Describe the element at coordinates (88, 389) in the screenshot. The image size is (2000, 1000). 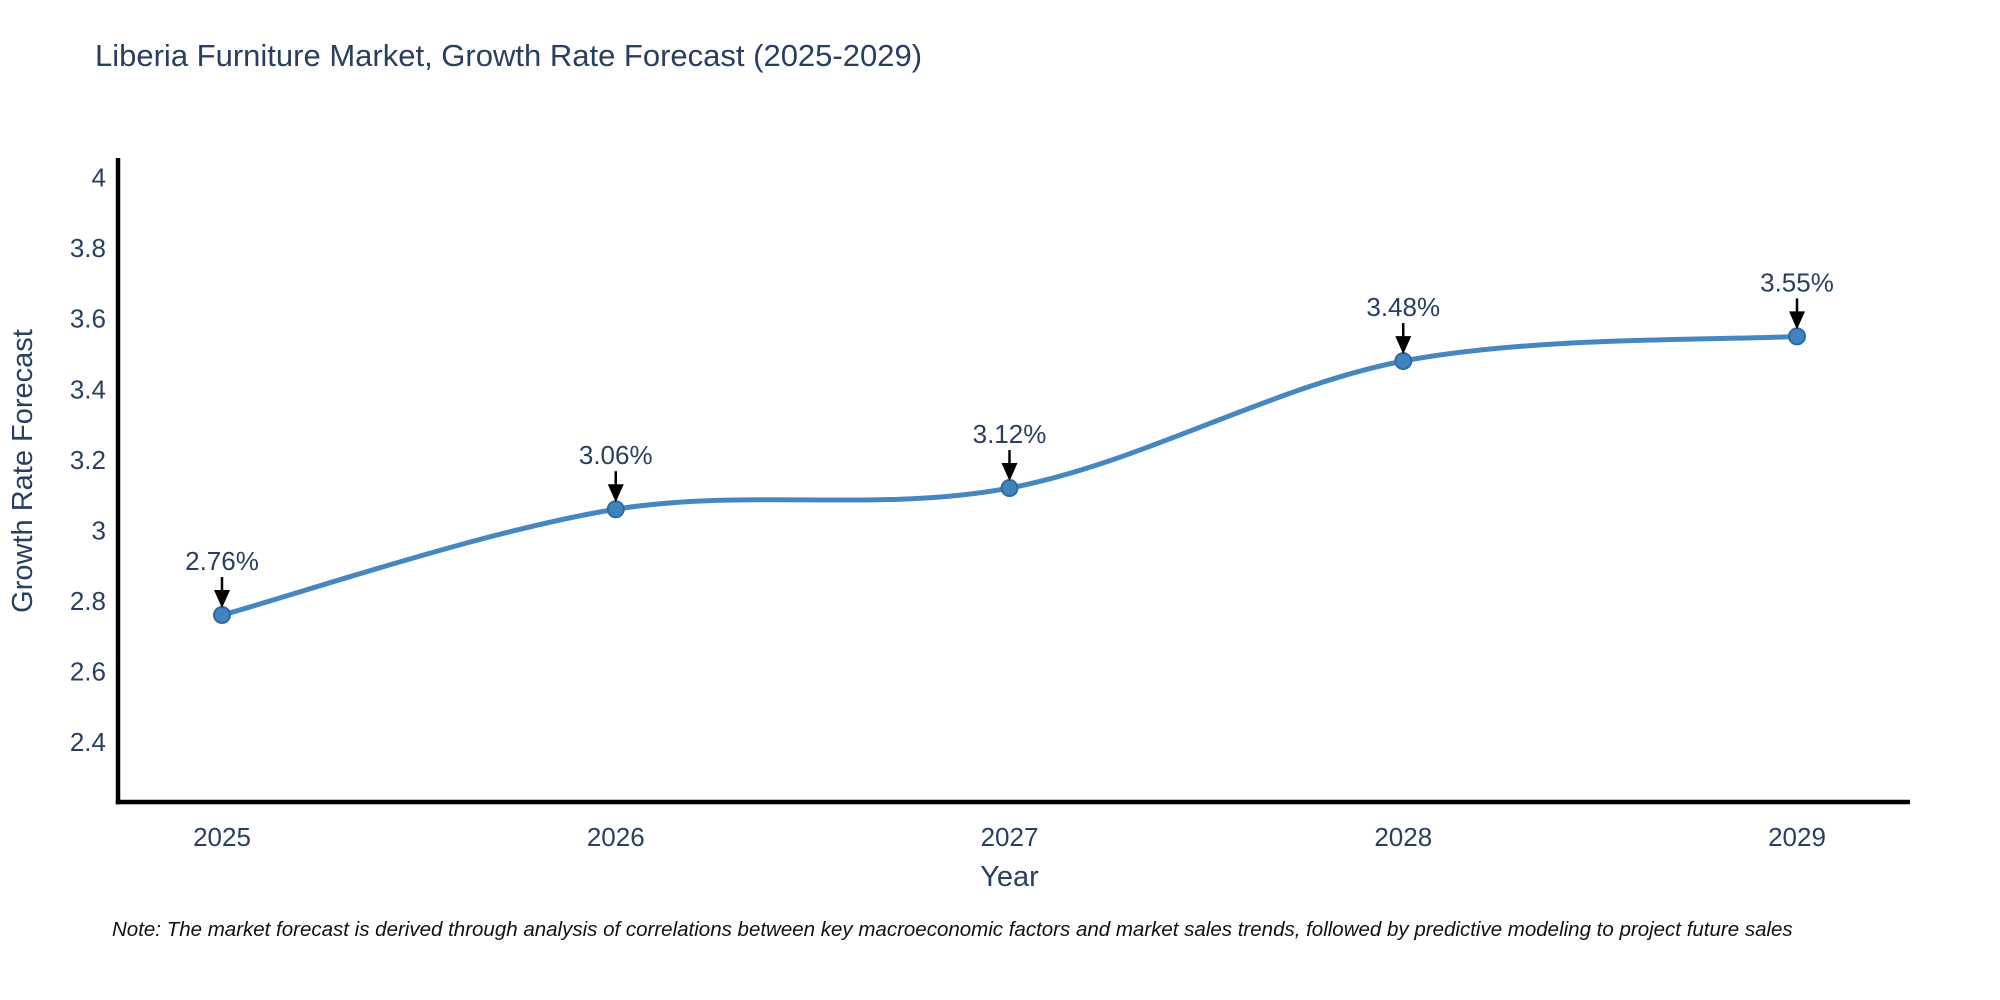
I see `y-tick-label: 3.4` at that location.